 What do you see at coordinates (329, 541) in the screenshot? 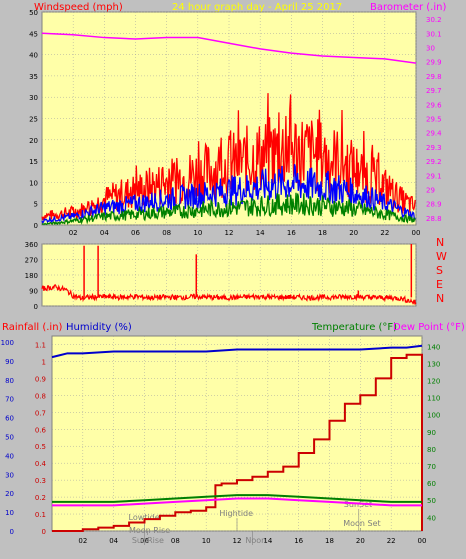
I see `rain-x-tick-label: 18` at bounding box center [329, 541].